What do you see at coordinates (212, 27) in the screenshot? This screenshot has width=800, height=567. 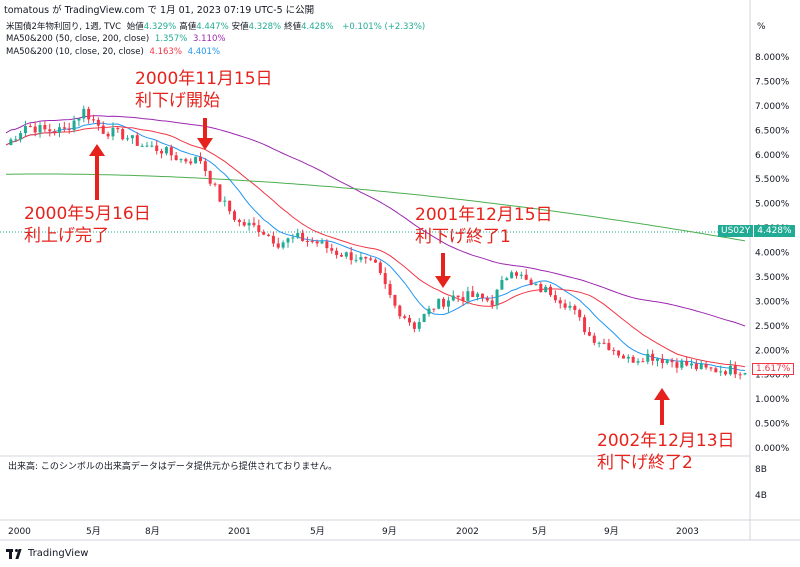 I see `ohlc-value: 4.447%` at bounding box center [212, 27].